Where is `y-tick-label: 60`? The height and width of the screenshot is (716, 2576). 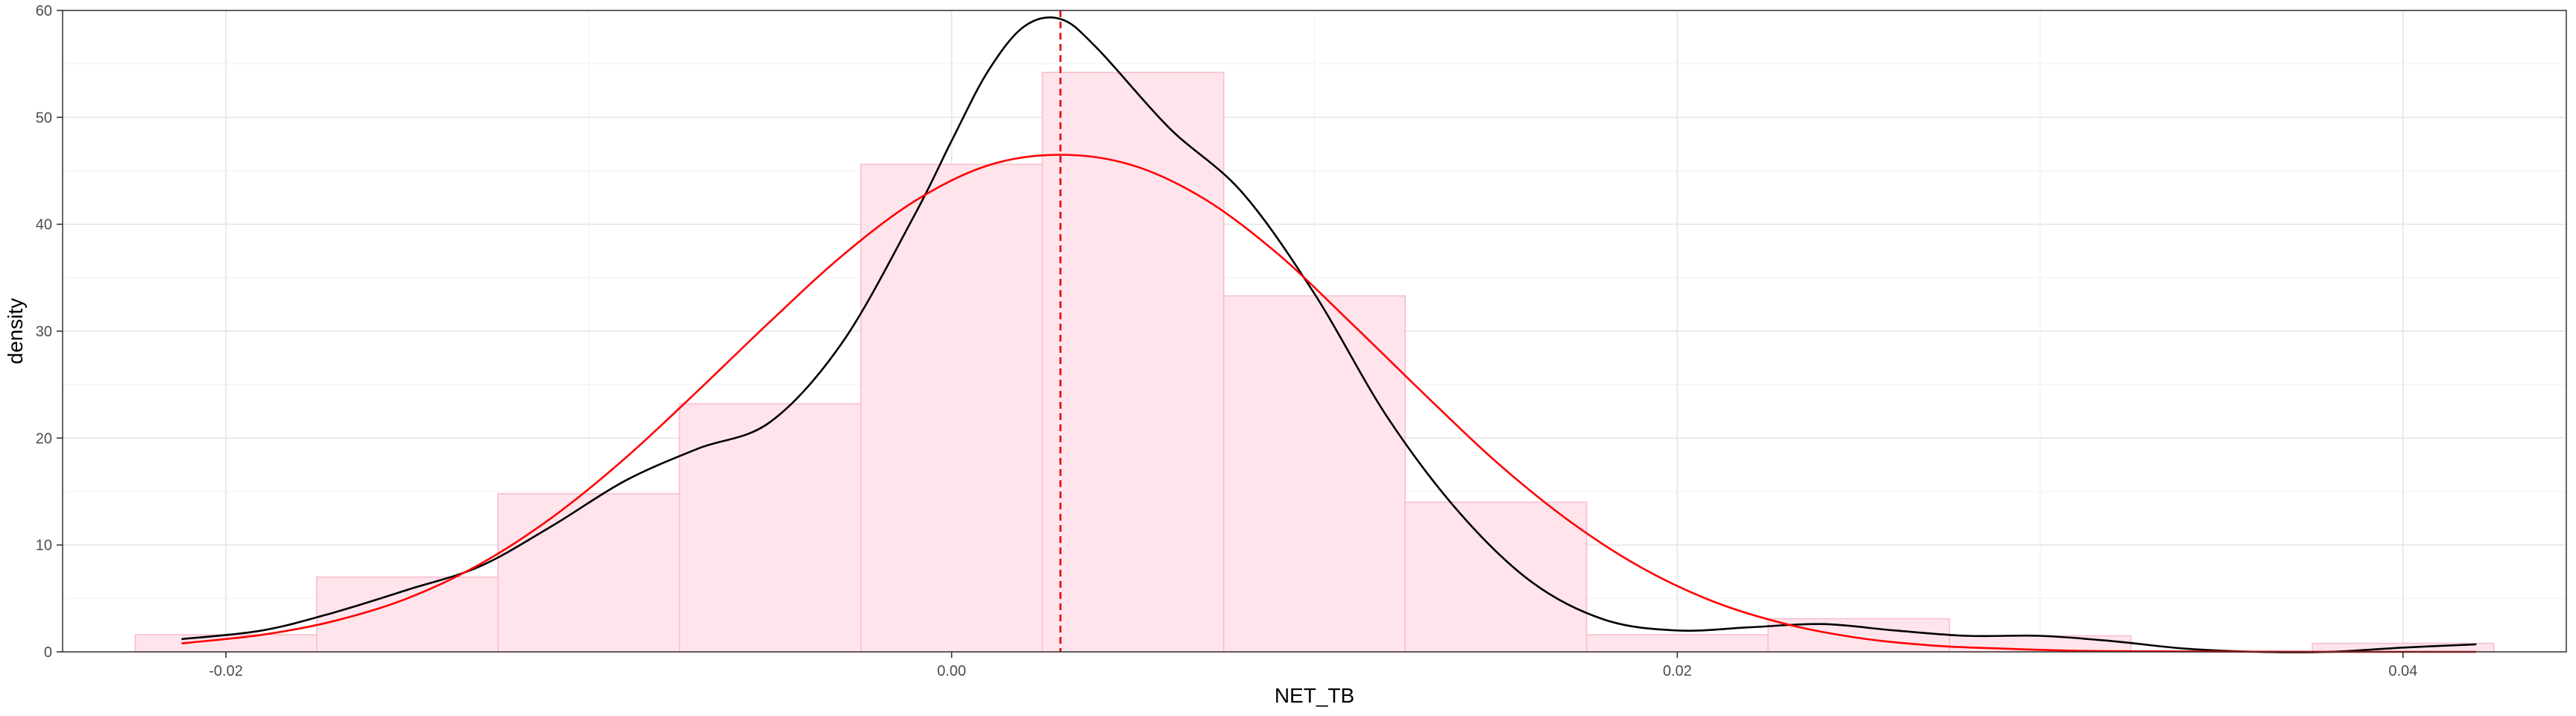
y-tick-label: 60 is located at coordinates (44, 11).